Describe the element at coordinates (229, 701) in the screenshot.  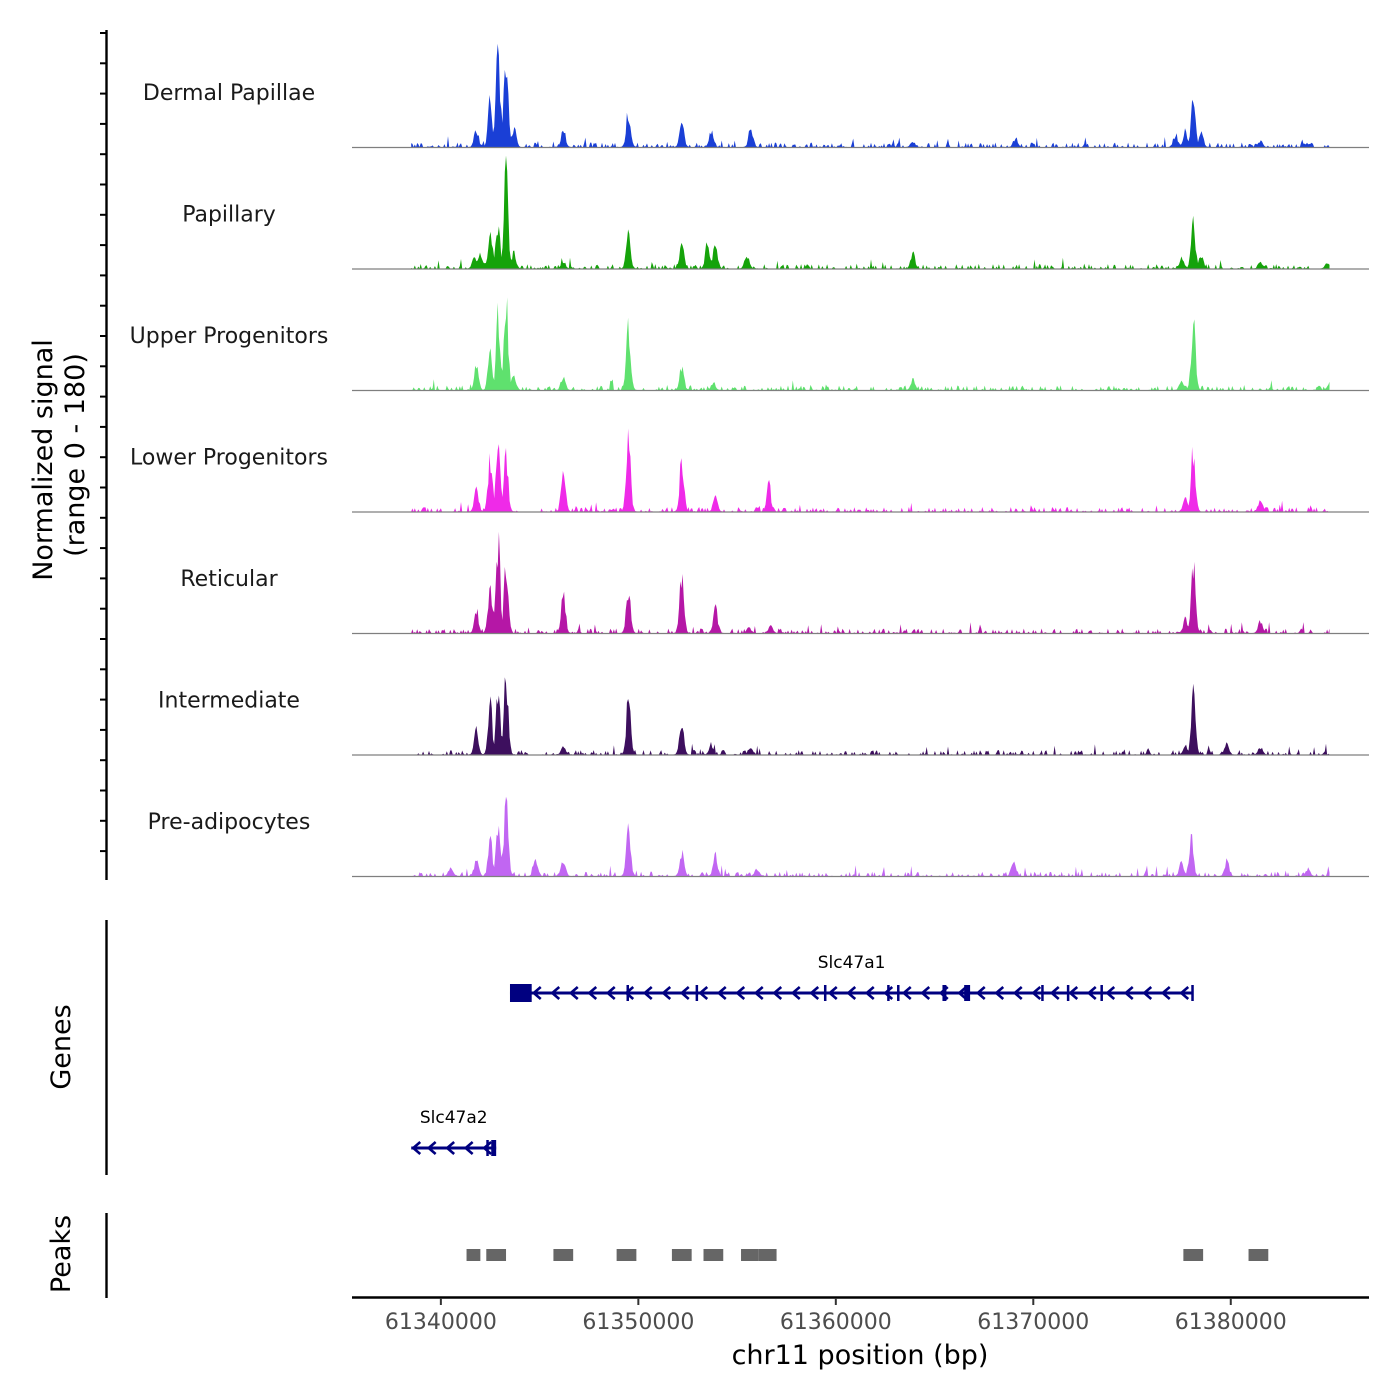
I see `track-label: Intermediate` at that location.